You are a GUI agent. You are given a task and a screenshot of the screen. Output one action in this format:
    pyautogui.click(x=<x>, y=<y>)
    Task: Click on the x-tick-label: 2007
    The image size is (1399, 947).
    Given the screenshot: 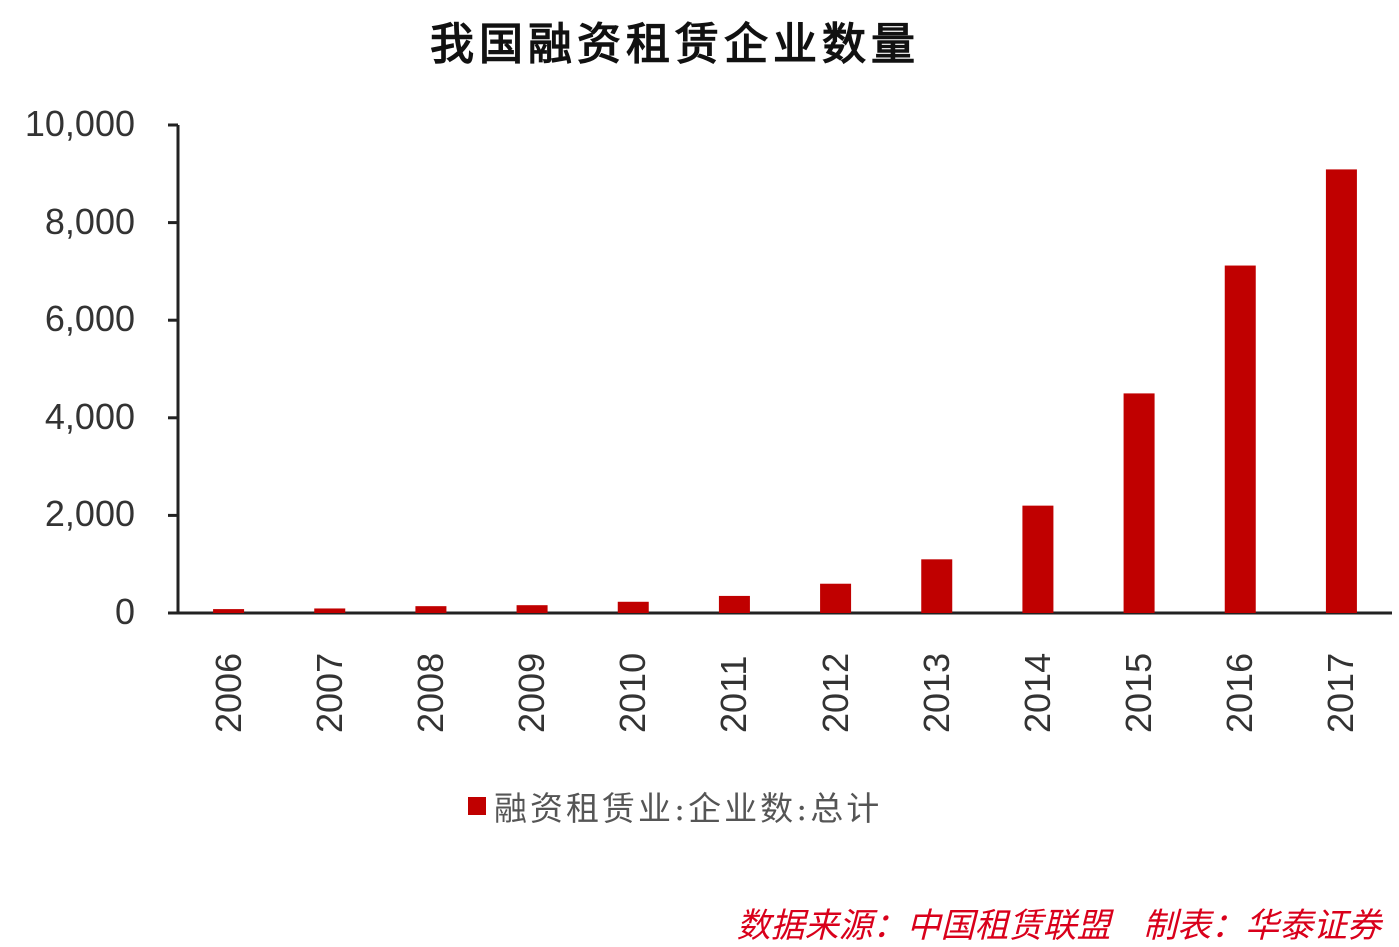 What is the action you would take?
    pyautogui.click(x=329, y=692)
    